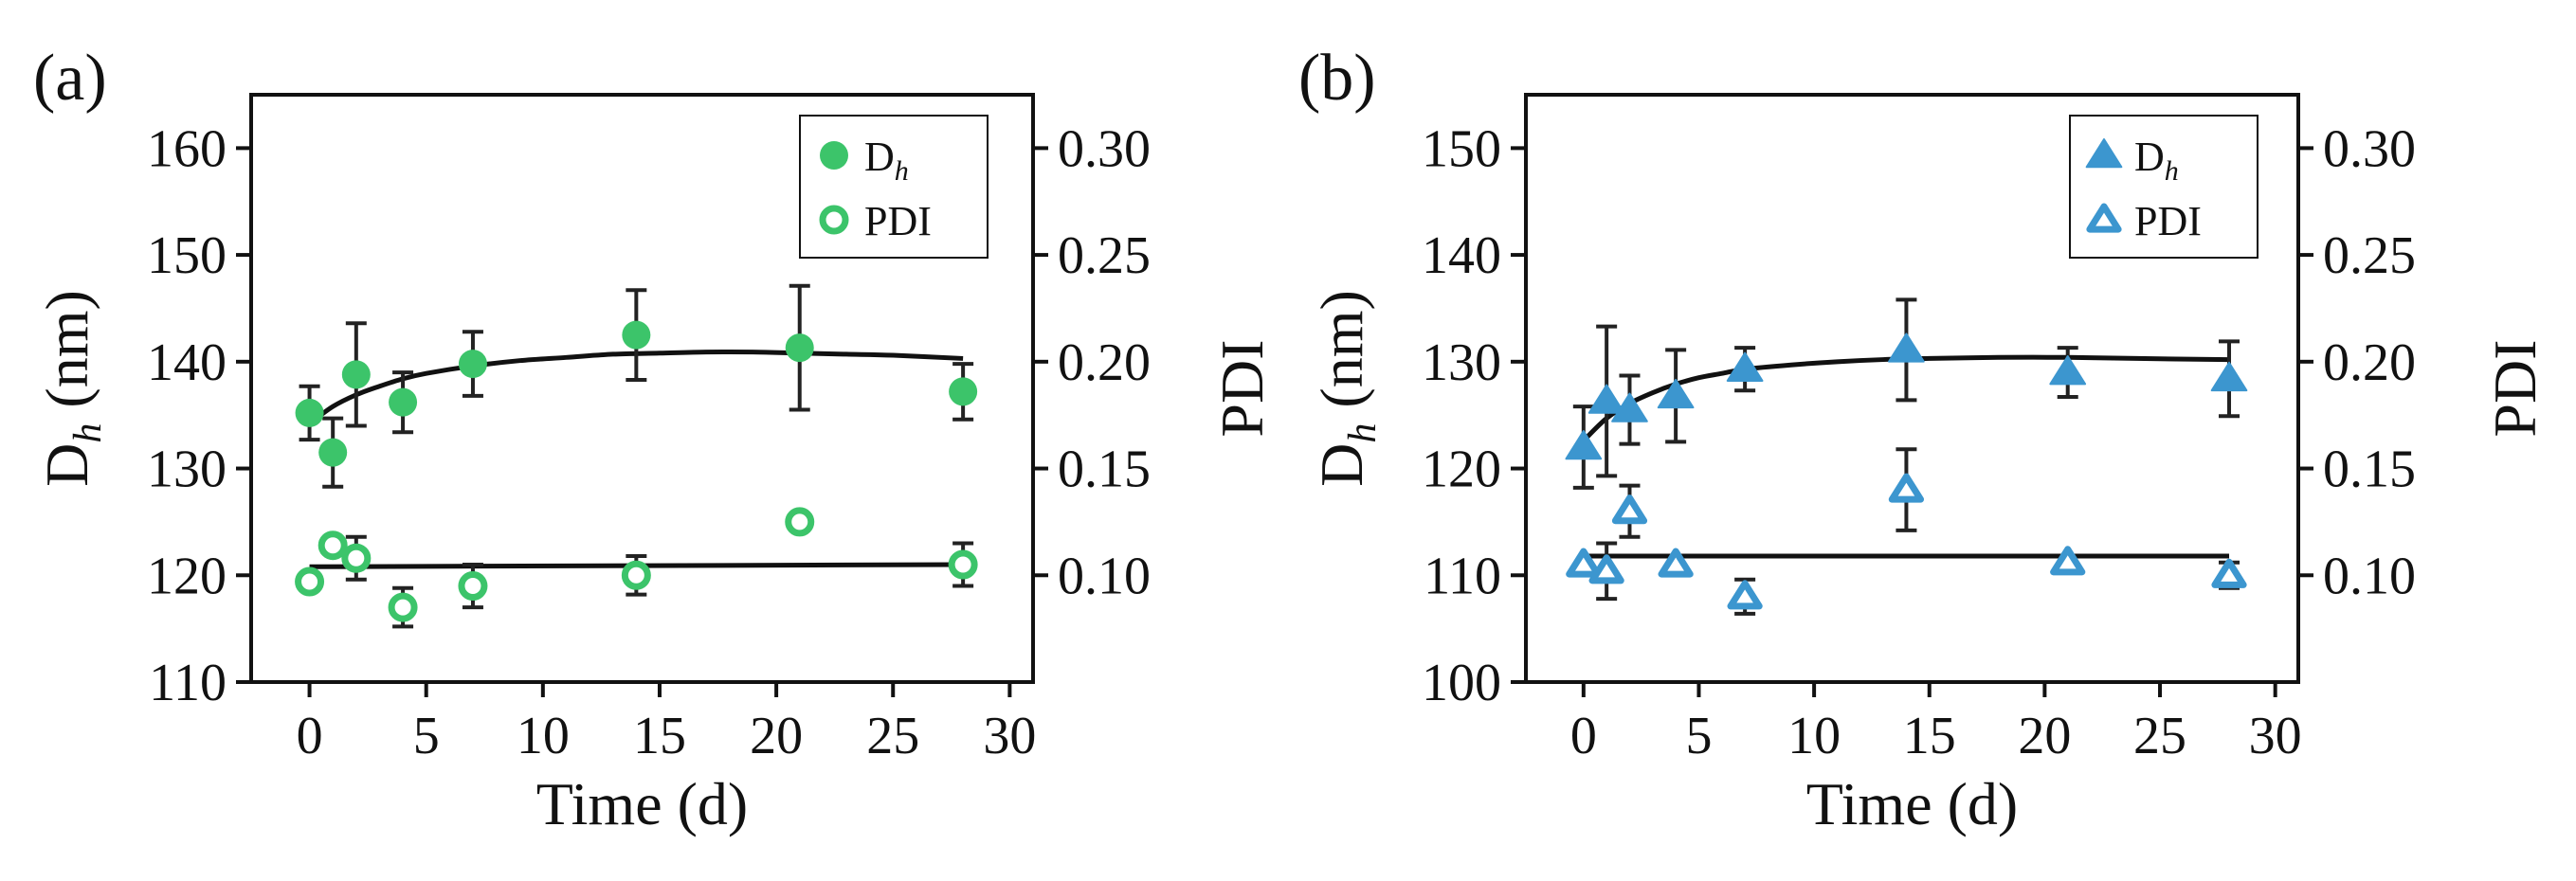 The image size is (2576, 881). I want to click on panel-a-legend-label-main: PDI, so click(898, 221).